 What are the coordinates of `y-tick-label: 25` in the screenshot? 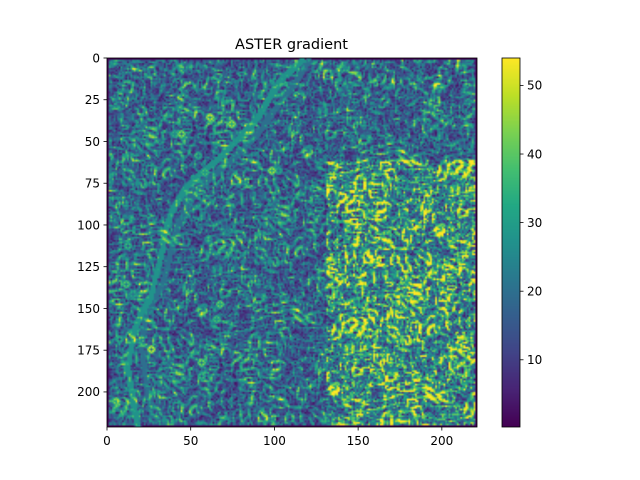 It's located at (92, 100).